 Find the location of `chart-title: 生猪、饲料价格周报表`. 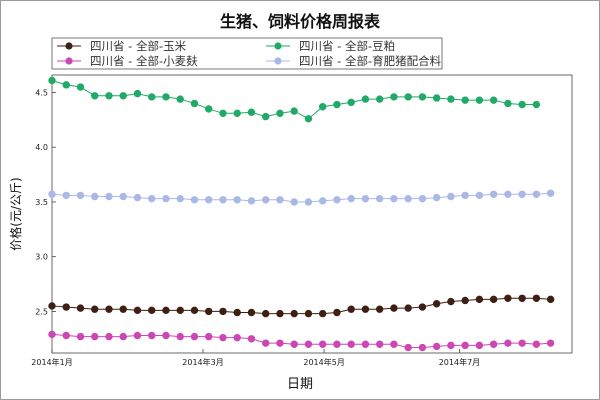

chart-title: 生猪、饲料价格周报表 is located at coordinates (300, 21).